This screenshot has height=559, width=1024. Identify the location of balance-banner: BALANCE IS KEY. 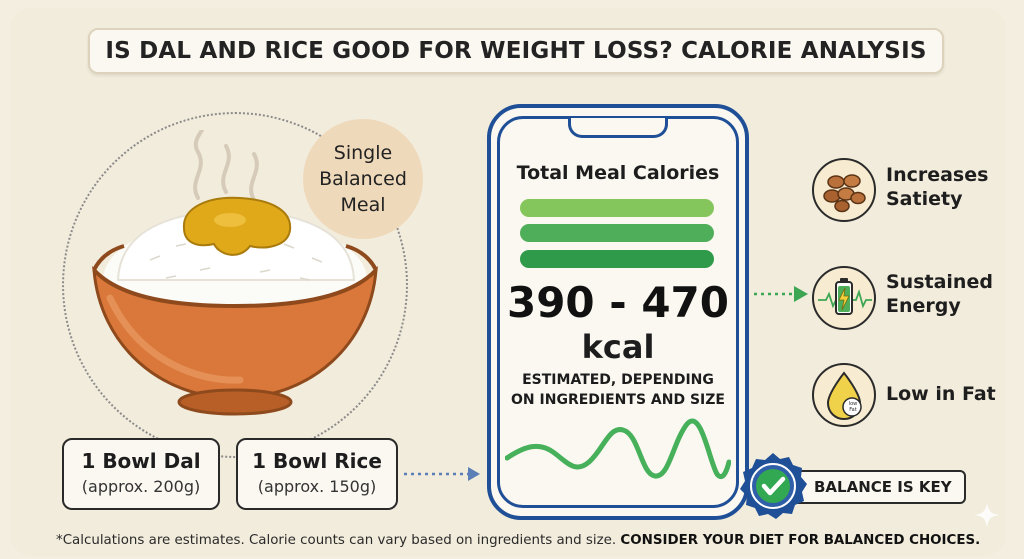
(878, 487).